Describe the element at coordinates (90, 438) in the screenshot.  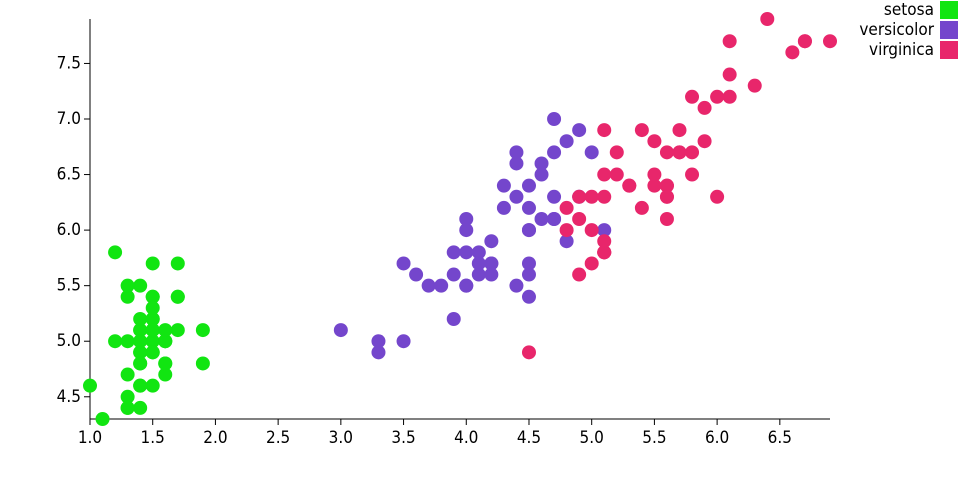
I see `x-tick-label: 1.0` at that location.